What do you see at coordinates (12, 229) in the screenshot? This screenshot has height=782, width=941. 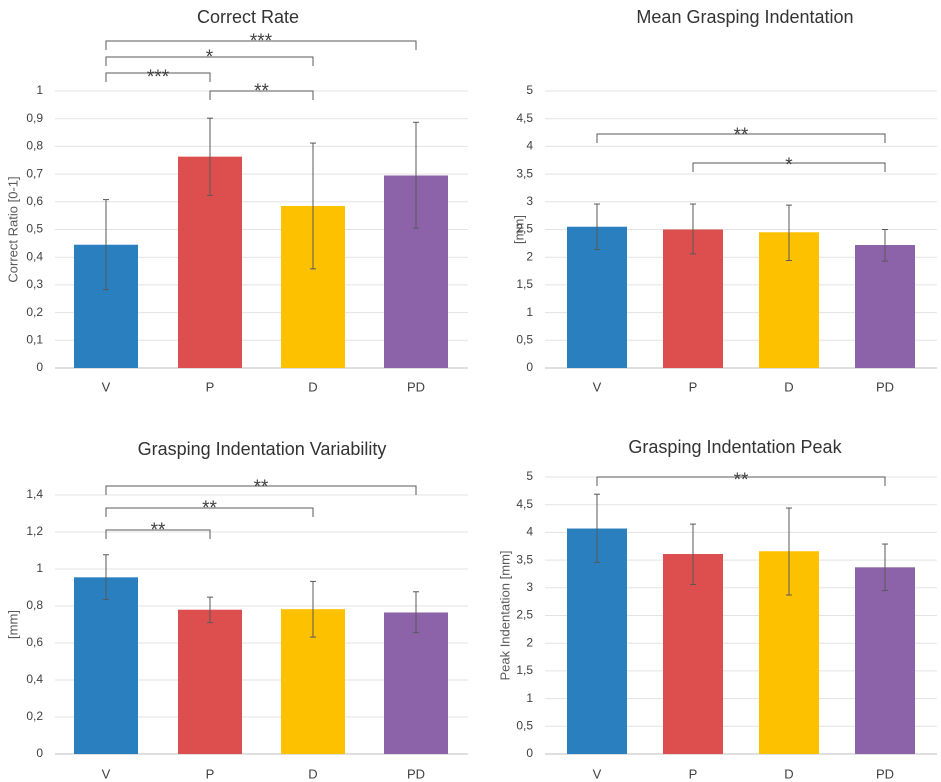 I see `y-axis-label: Correct Ratio [0-1]` at bounding box center [12, 229].